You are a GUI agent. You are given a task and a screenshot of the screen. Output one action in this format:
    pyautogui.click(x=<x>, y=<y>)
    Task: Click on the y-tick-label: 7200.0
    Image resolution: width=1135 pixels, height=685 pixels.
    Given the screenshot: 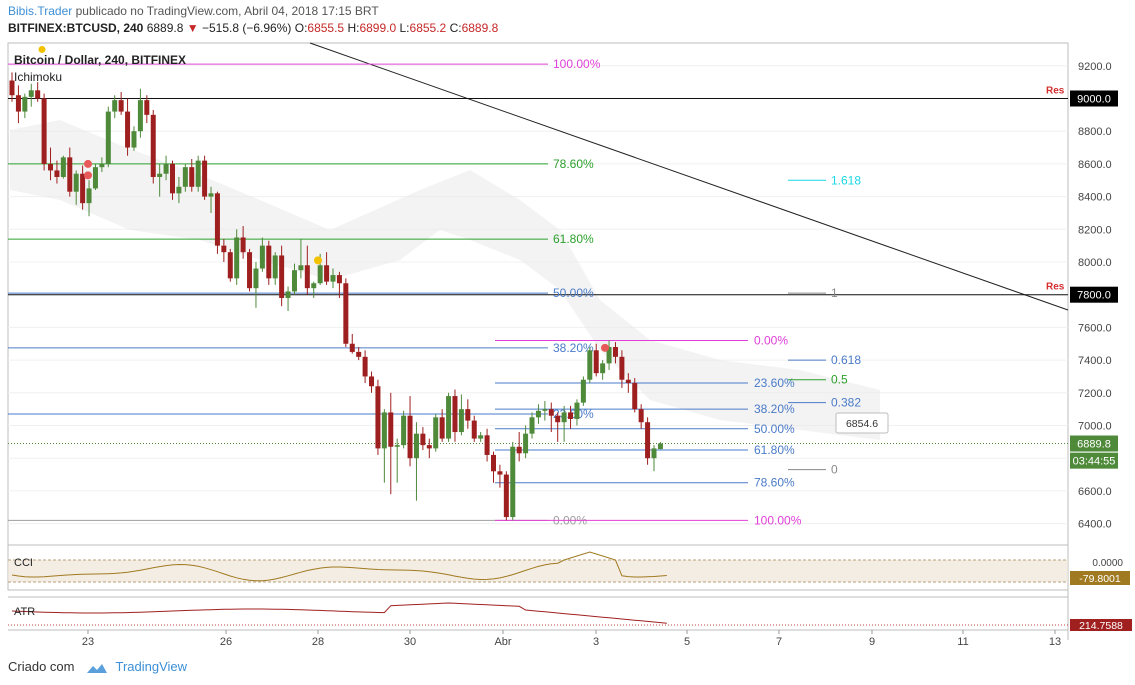 What is the action you would take?
    pyautogui.click(x=1095, y=394)
    